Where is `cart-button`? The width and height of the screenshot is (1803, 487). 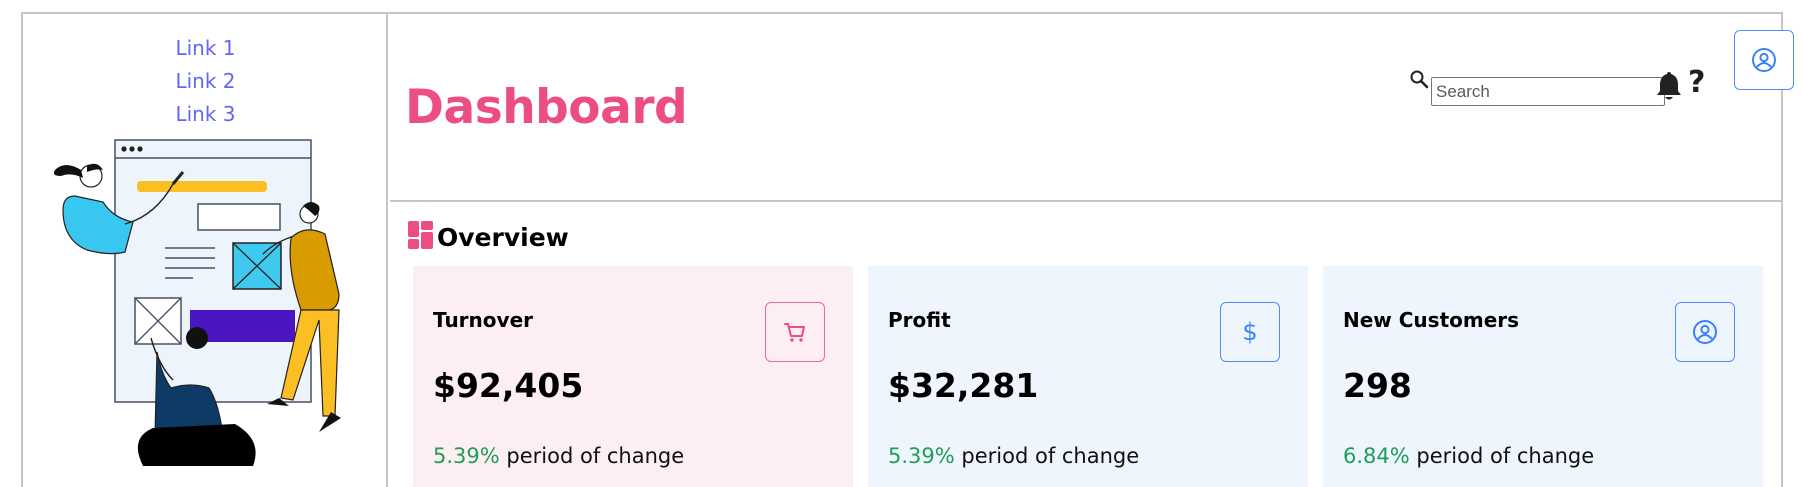 cart-button is located at coordinates (795, 332).